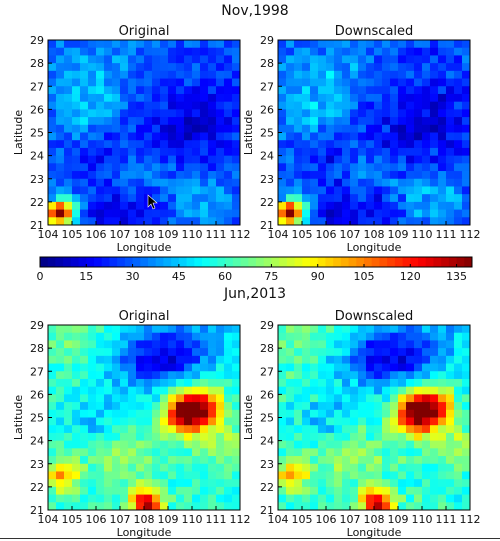  What do you see at coordinates (37, 371) in the screenshot?
I see `y-tick-label: 27` at bounding box center [37, 371].